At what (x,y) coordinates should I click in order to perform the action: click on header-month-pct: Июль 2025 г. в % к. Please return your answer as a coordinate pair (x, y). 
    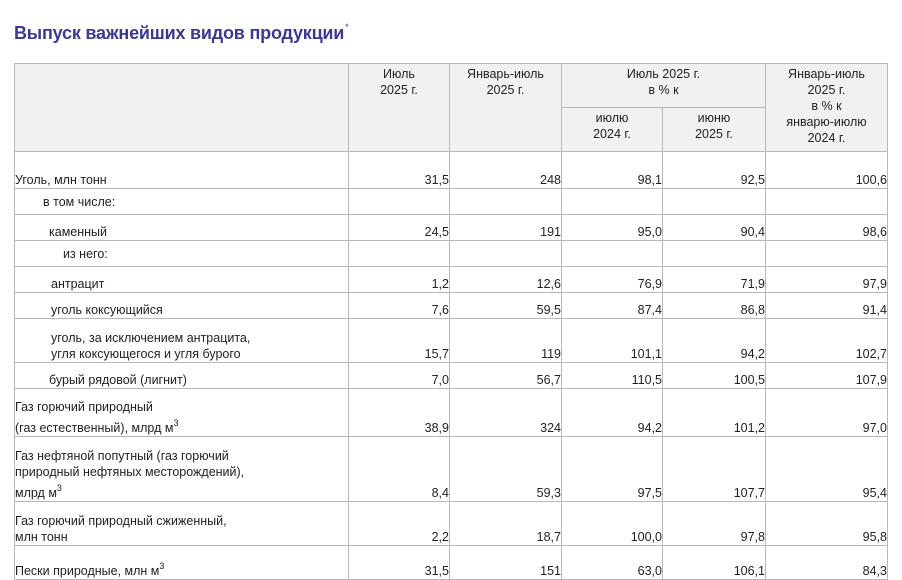
    Looking at the image, I should click on (663, 85).